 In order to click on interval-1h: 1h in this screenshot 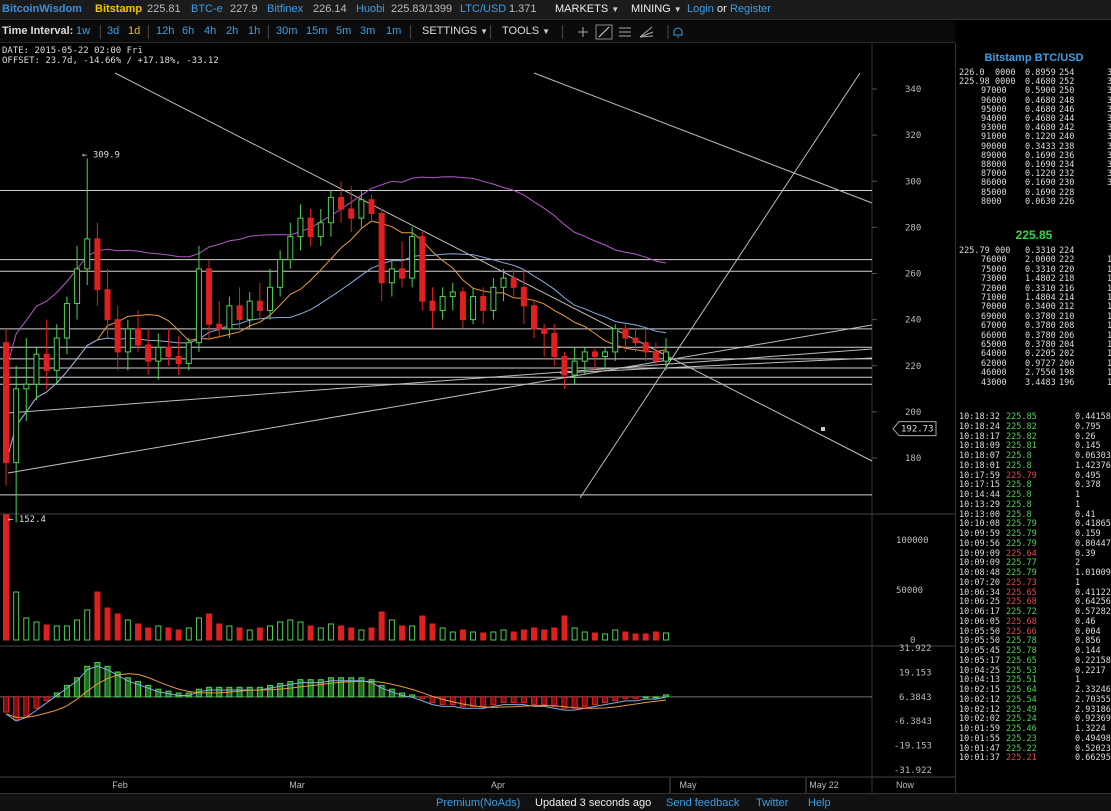, I will do `click(254, 31)`.